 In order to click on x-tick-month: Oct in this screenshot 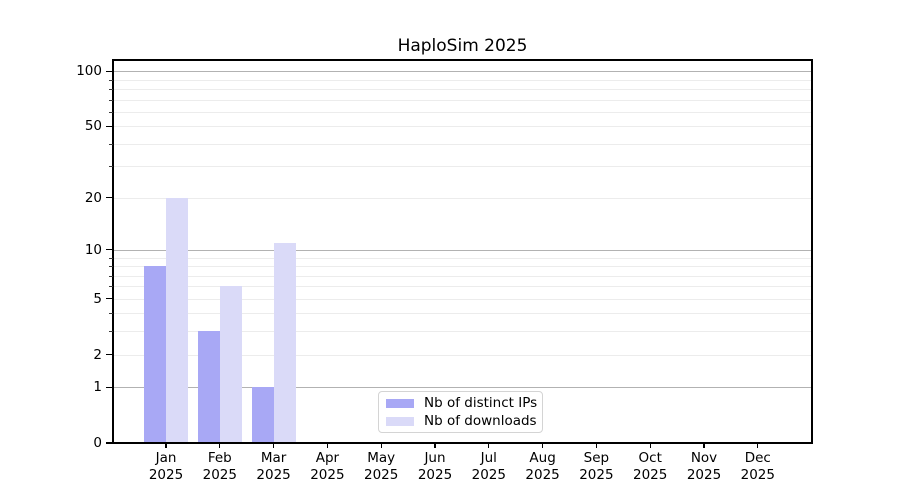, I will do `click(650, 458)`.